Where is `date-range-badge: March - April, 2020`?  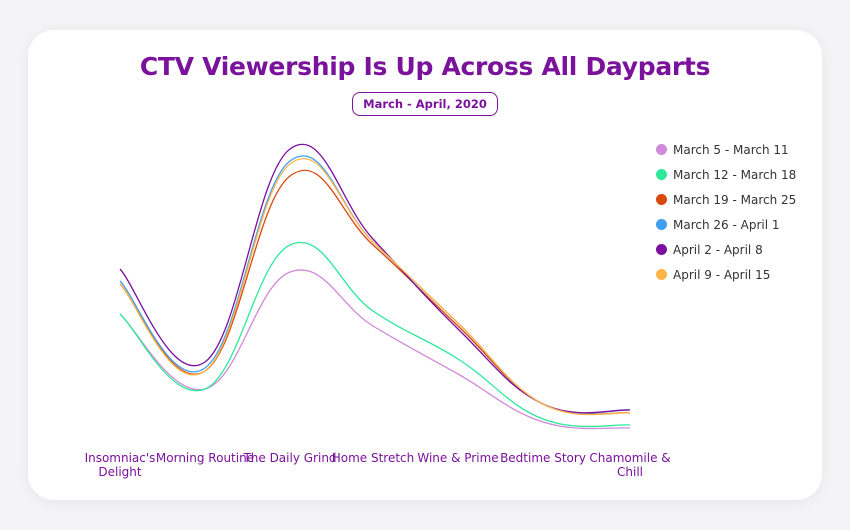 date-range-badge: March - April, 2020 is located at coordinates (425, 104).